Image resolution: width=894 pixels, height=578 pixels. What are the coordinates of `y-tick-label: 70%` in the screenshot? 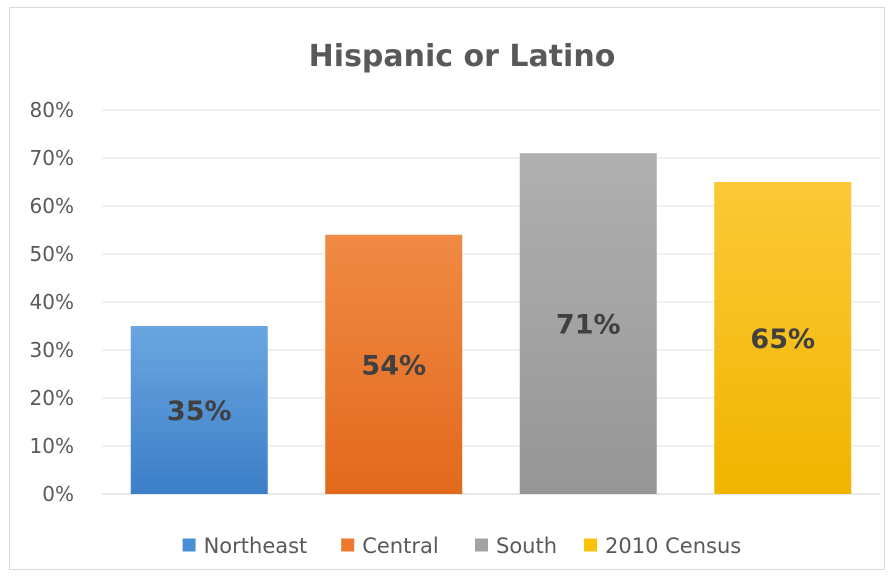 It's located at (52, 158).